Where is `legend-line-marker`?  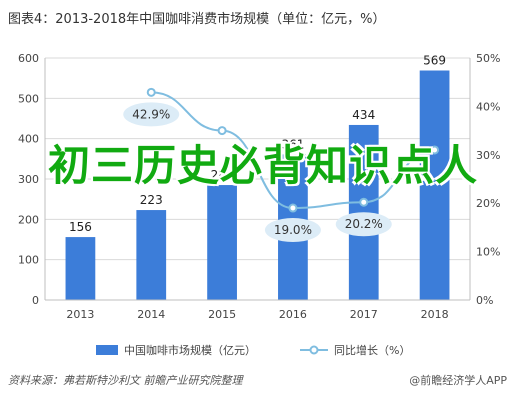 legend-line-marker is located at coordinates (314, 350).